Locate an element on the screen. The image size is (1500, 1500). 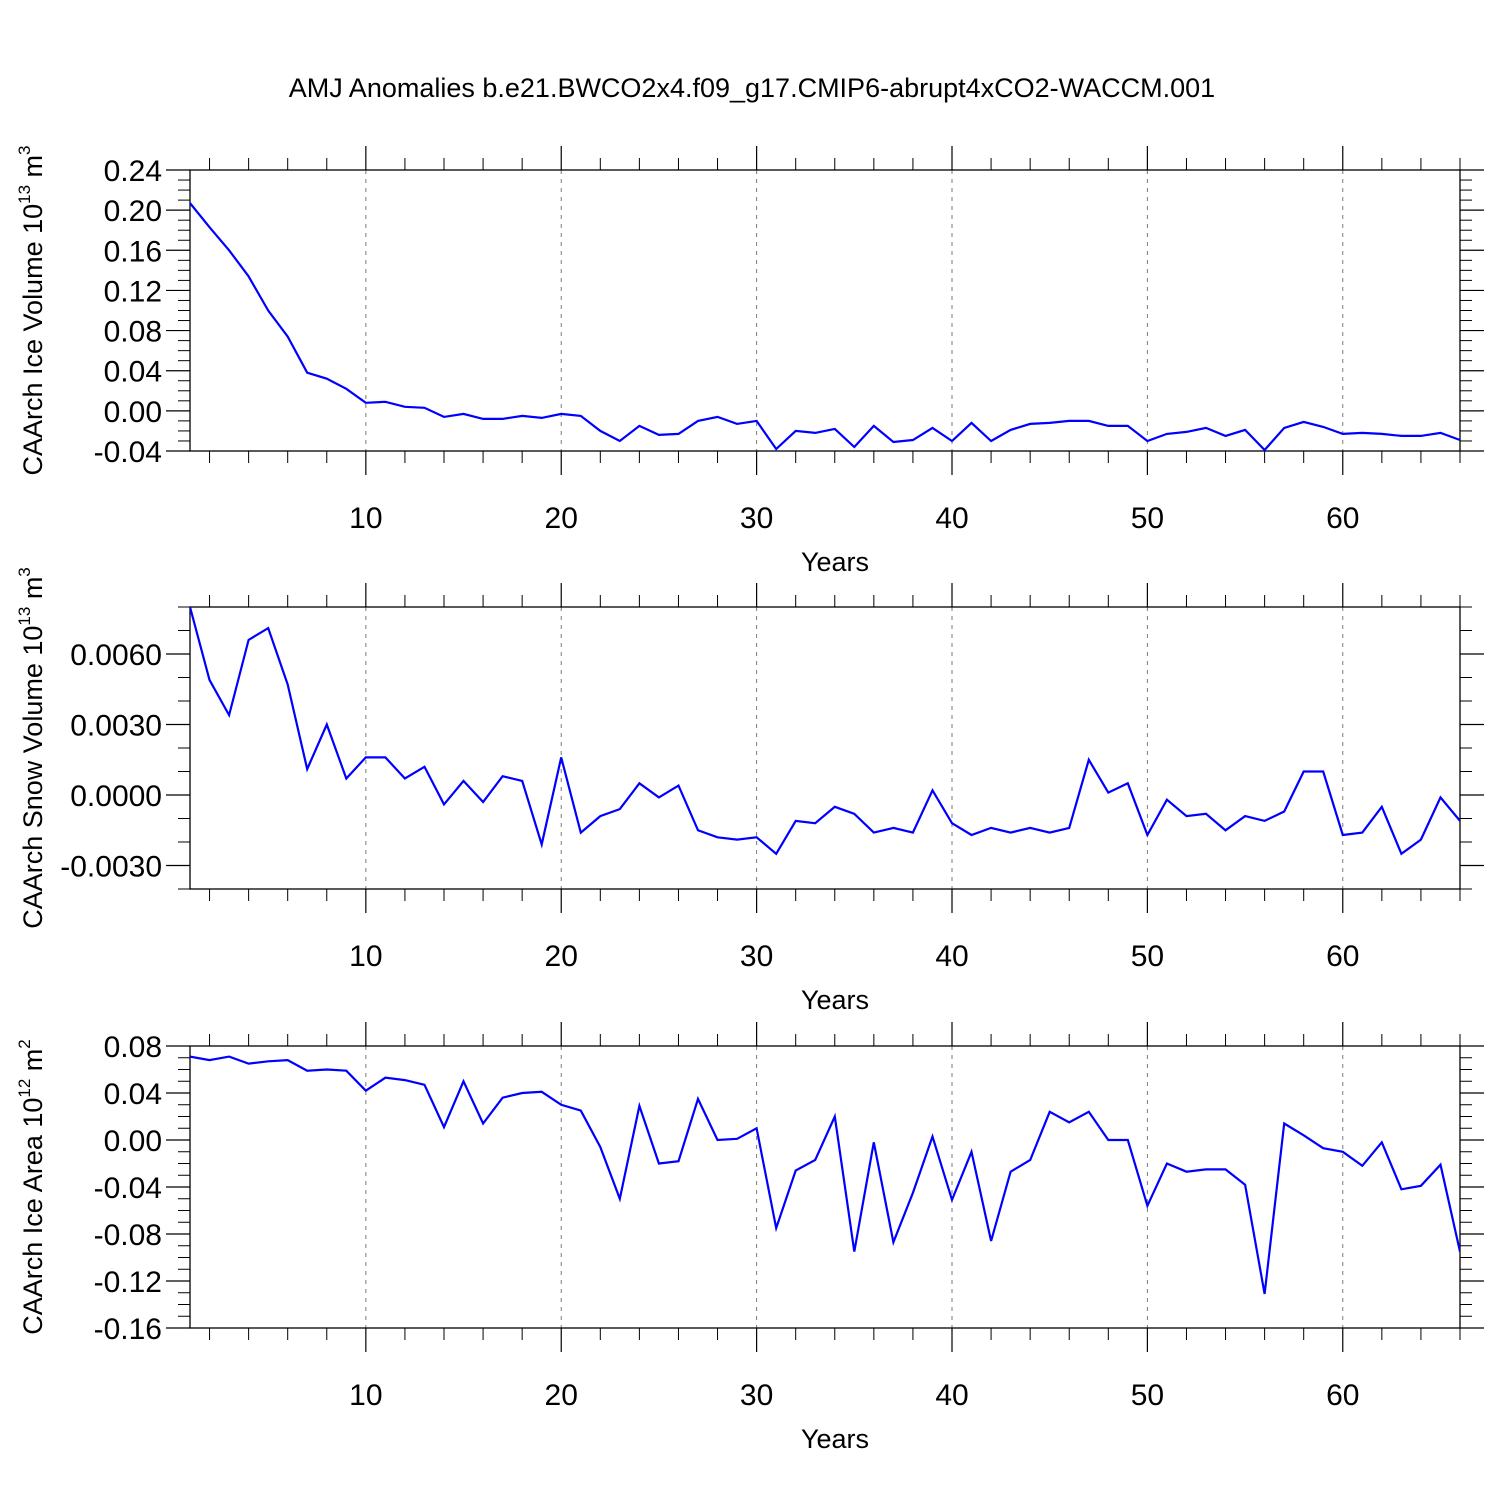
y-axis-label: CAArch Ice Volume 1013 m3 is located at coordinates (31, 310).